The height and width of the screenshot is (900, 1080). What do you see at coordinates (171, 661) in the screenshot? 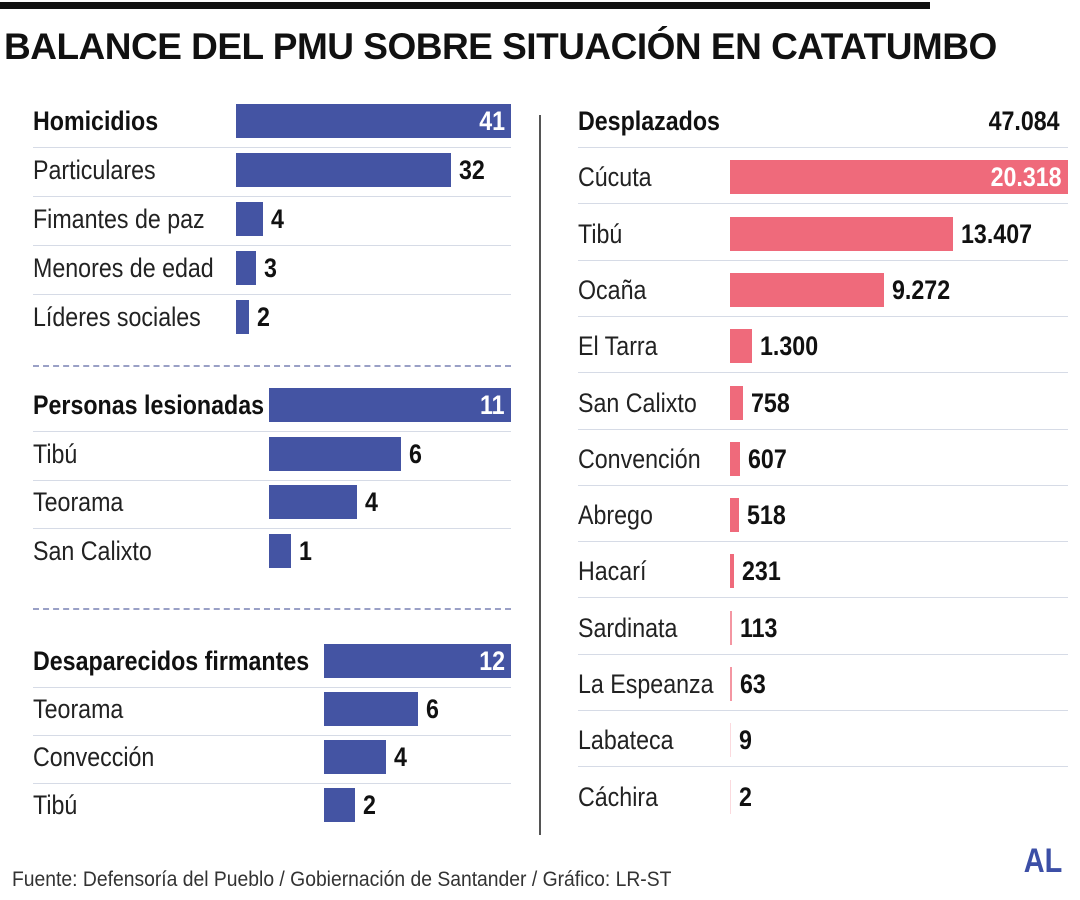
I see `section-title: Desaparecidos firmantes` at bounding box center [171, 661].